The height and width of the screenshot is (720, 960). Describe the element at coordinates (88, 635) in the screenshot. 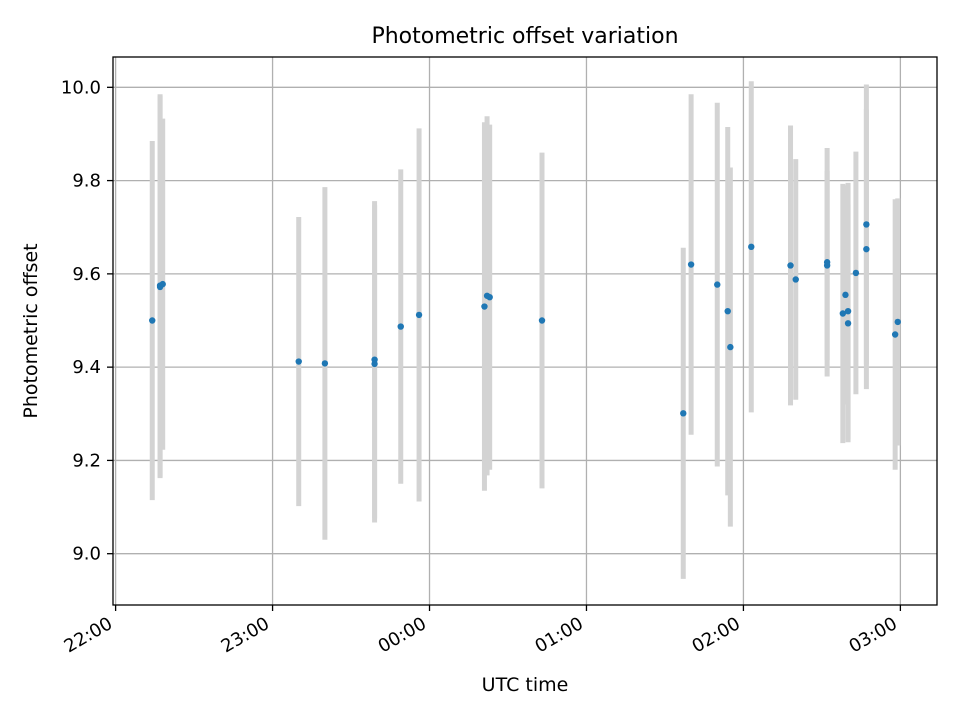

I see `x-tick-label: 22:00` at that location.